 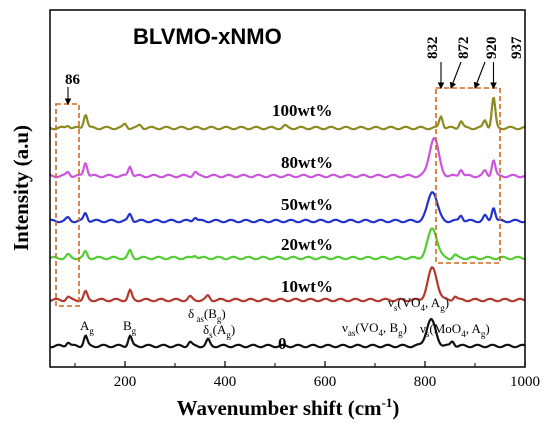 I want to click on peak-label-832: 832, so click(x=433, y=48).